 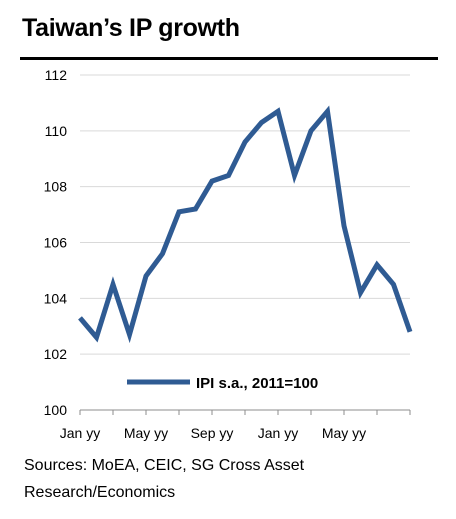 What do you see at coordinates (212, 433) in the screenshot?
I see `x-tick-label: Sep yy` at bounding box center [212, 433].